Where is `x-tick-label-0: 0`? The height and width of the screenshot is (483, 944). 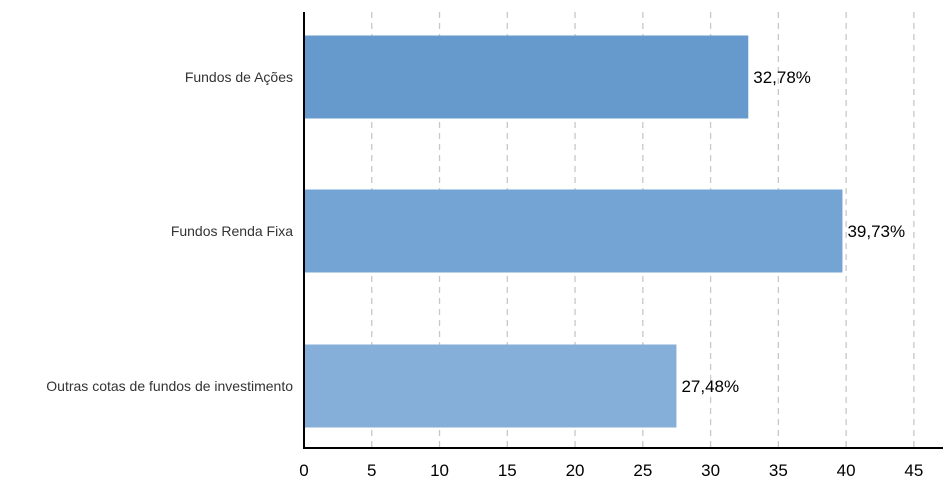
x-tick-label-0: 0 is located at coordinates (303, 469).